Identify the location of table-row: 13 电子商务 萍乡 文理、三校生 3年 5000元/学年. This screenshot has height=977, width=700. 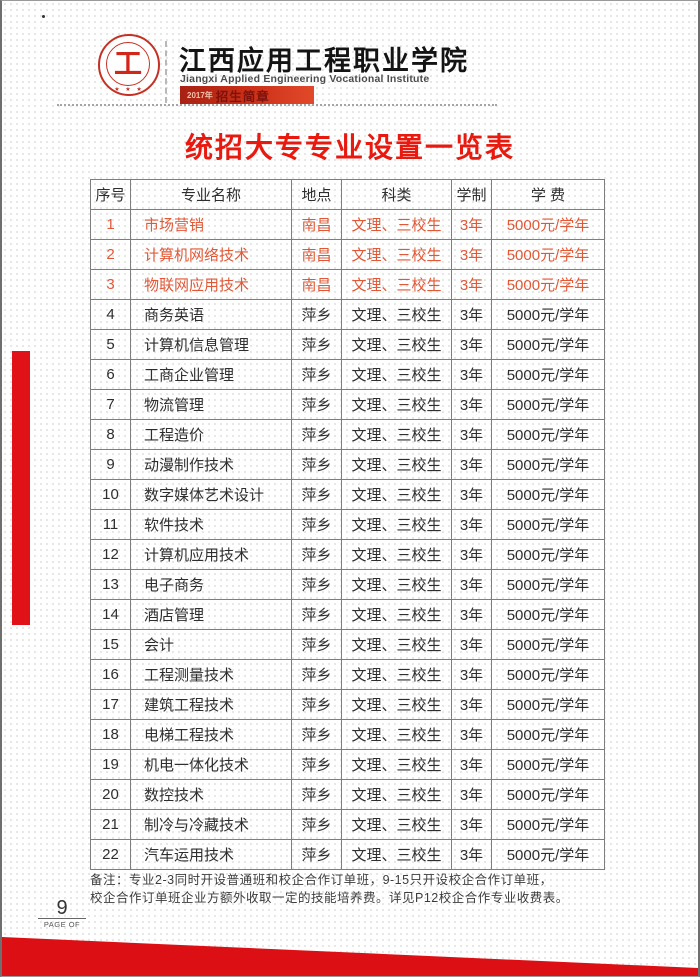
(347, 584).